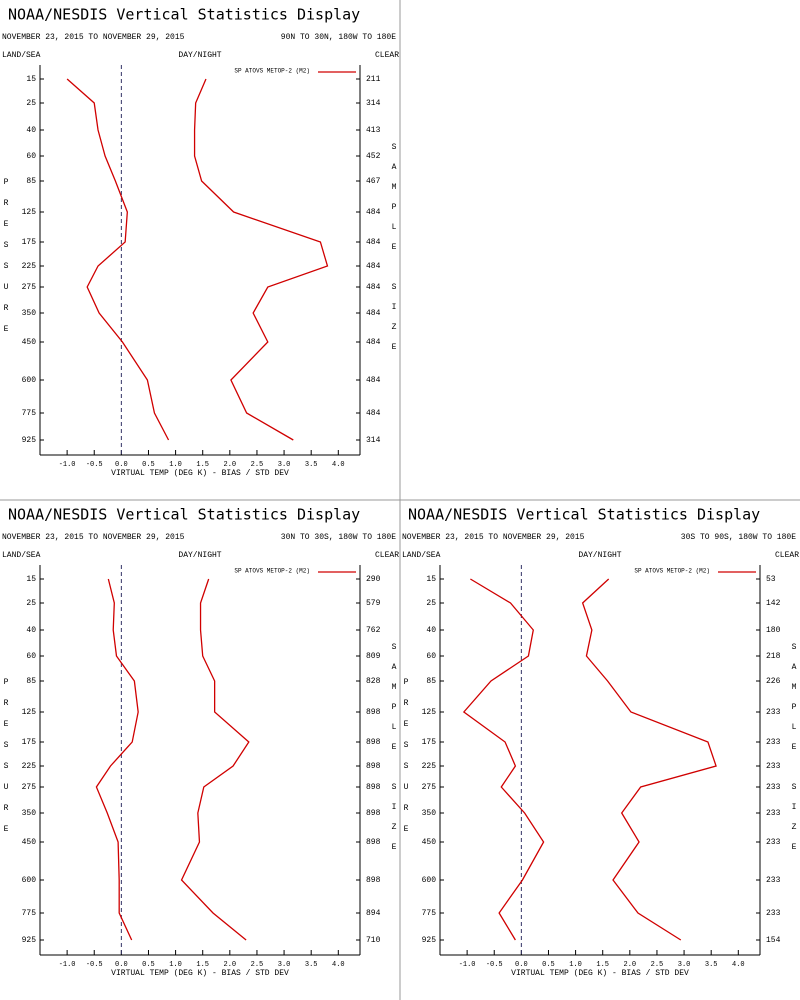  What do you see at coordinates (773, 681) in the screenshot?
I see `sample-size-label: 226` at bounding box center [773, 681].